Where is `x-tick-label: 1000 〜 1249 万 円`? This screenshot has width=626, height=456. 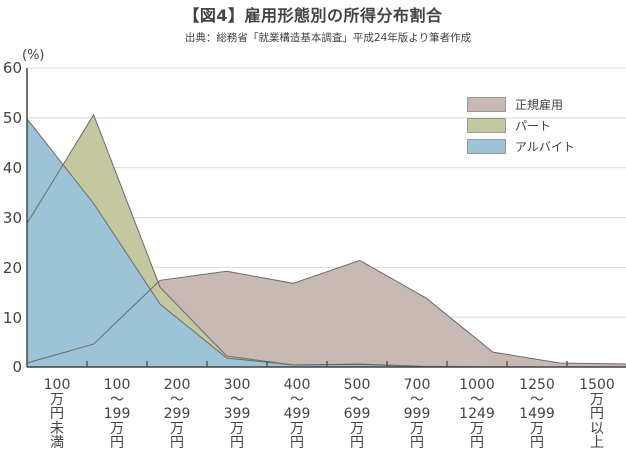
x-tick-label: 1000 〜 1249 万 円 is located at coordinates (477, 414).